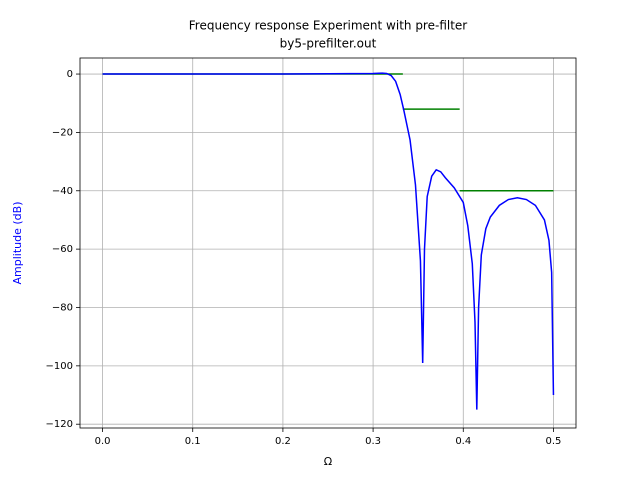 This screenshot has height=480, width=640. Describe the element at coordinates (463, 441) in the screenshot. I see `x-tick-label: 0.4` at that location.